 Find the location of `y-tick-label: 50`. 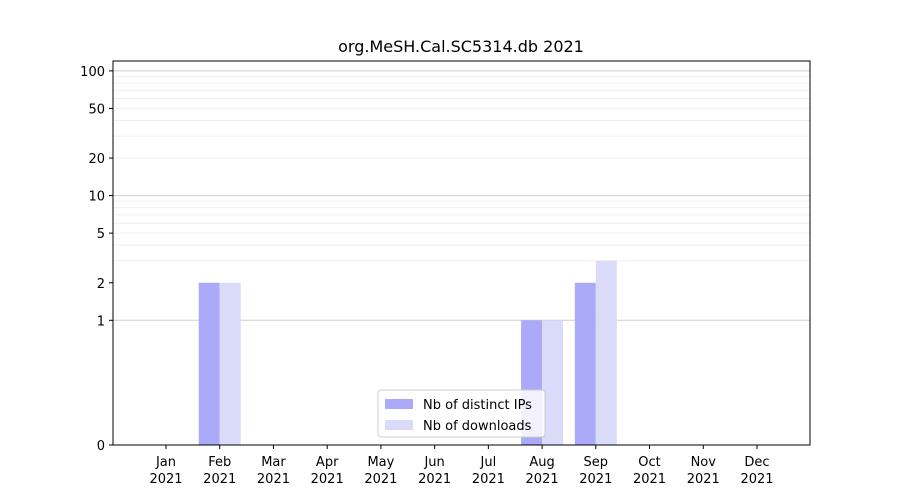

y-tick-label: 50 is located at coordinates (96, 109).